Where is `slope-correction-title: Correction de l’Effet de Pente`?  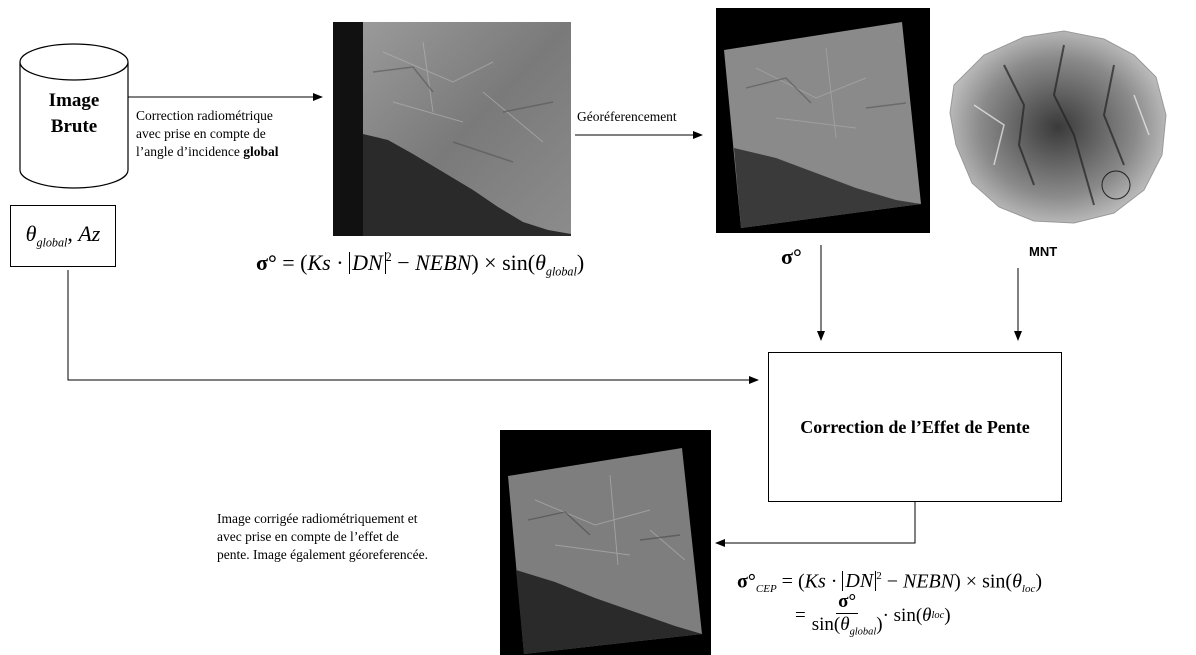
slope-correction-title: Correction de l’Effet de Pente is located at coordinates (915, 426).